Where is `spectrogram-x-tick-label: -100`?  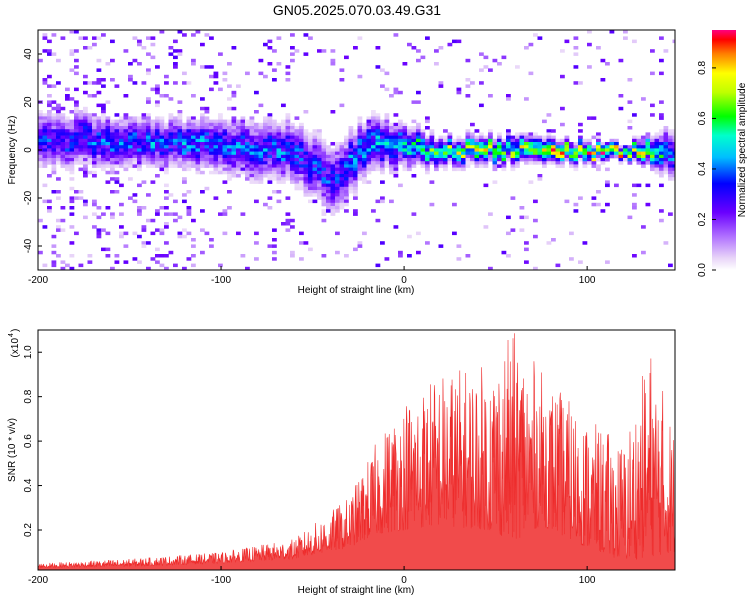 spectrogram-x-tick-label: -100 is located at coordinates (221, 280).